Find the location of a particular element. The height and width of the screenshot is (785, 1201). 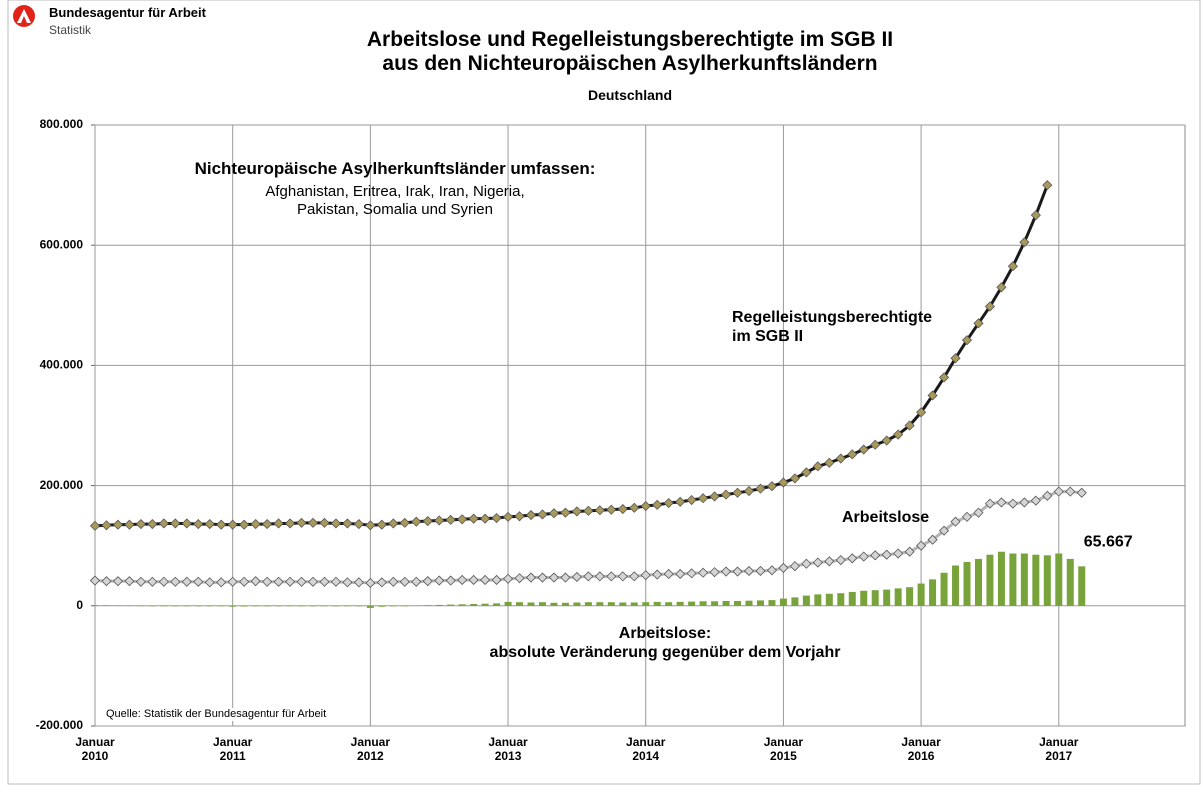

y-tick-label: 200.000 is located at coordinates (62, 485).